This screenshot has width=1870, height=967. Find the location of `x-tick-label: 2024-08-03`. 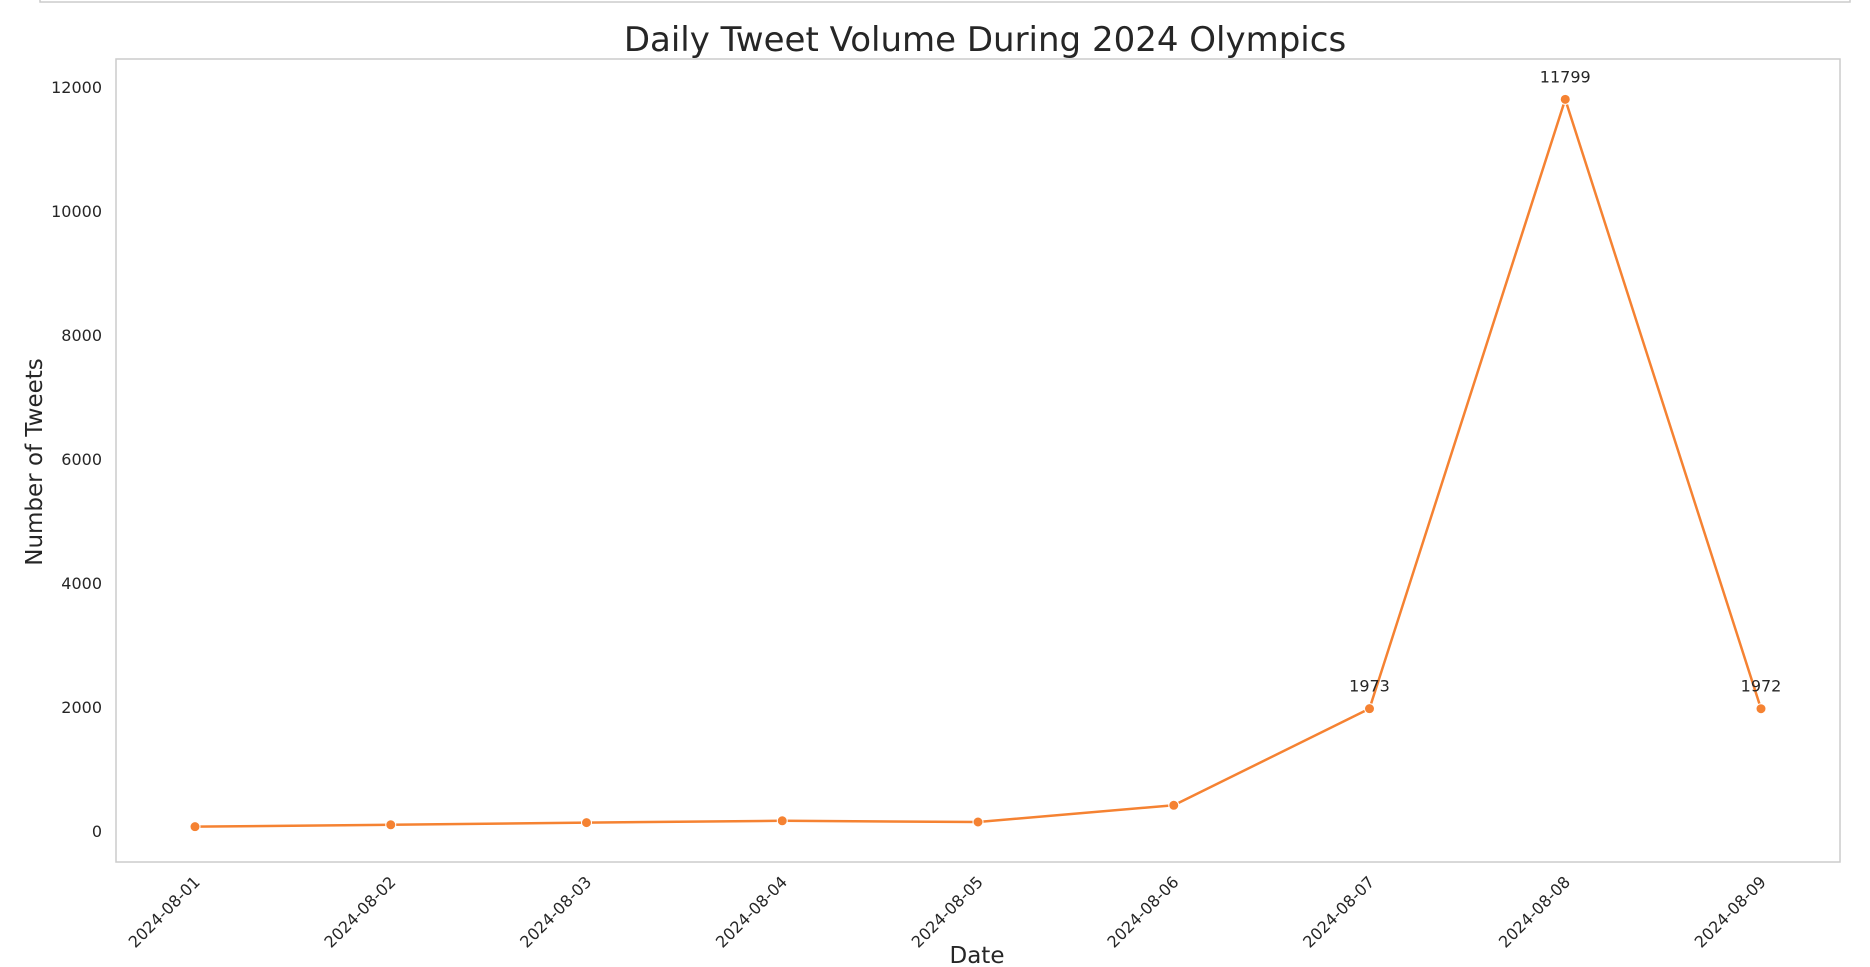

x-tick-label: 2024-08-03 is located at coordinates (555, 911).